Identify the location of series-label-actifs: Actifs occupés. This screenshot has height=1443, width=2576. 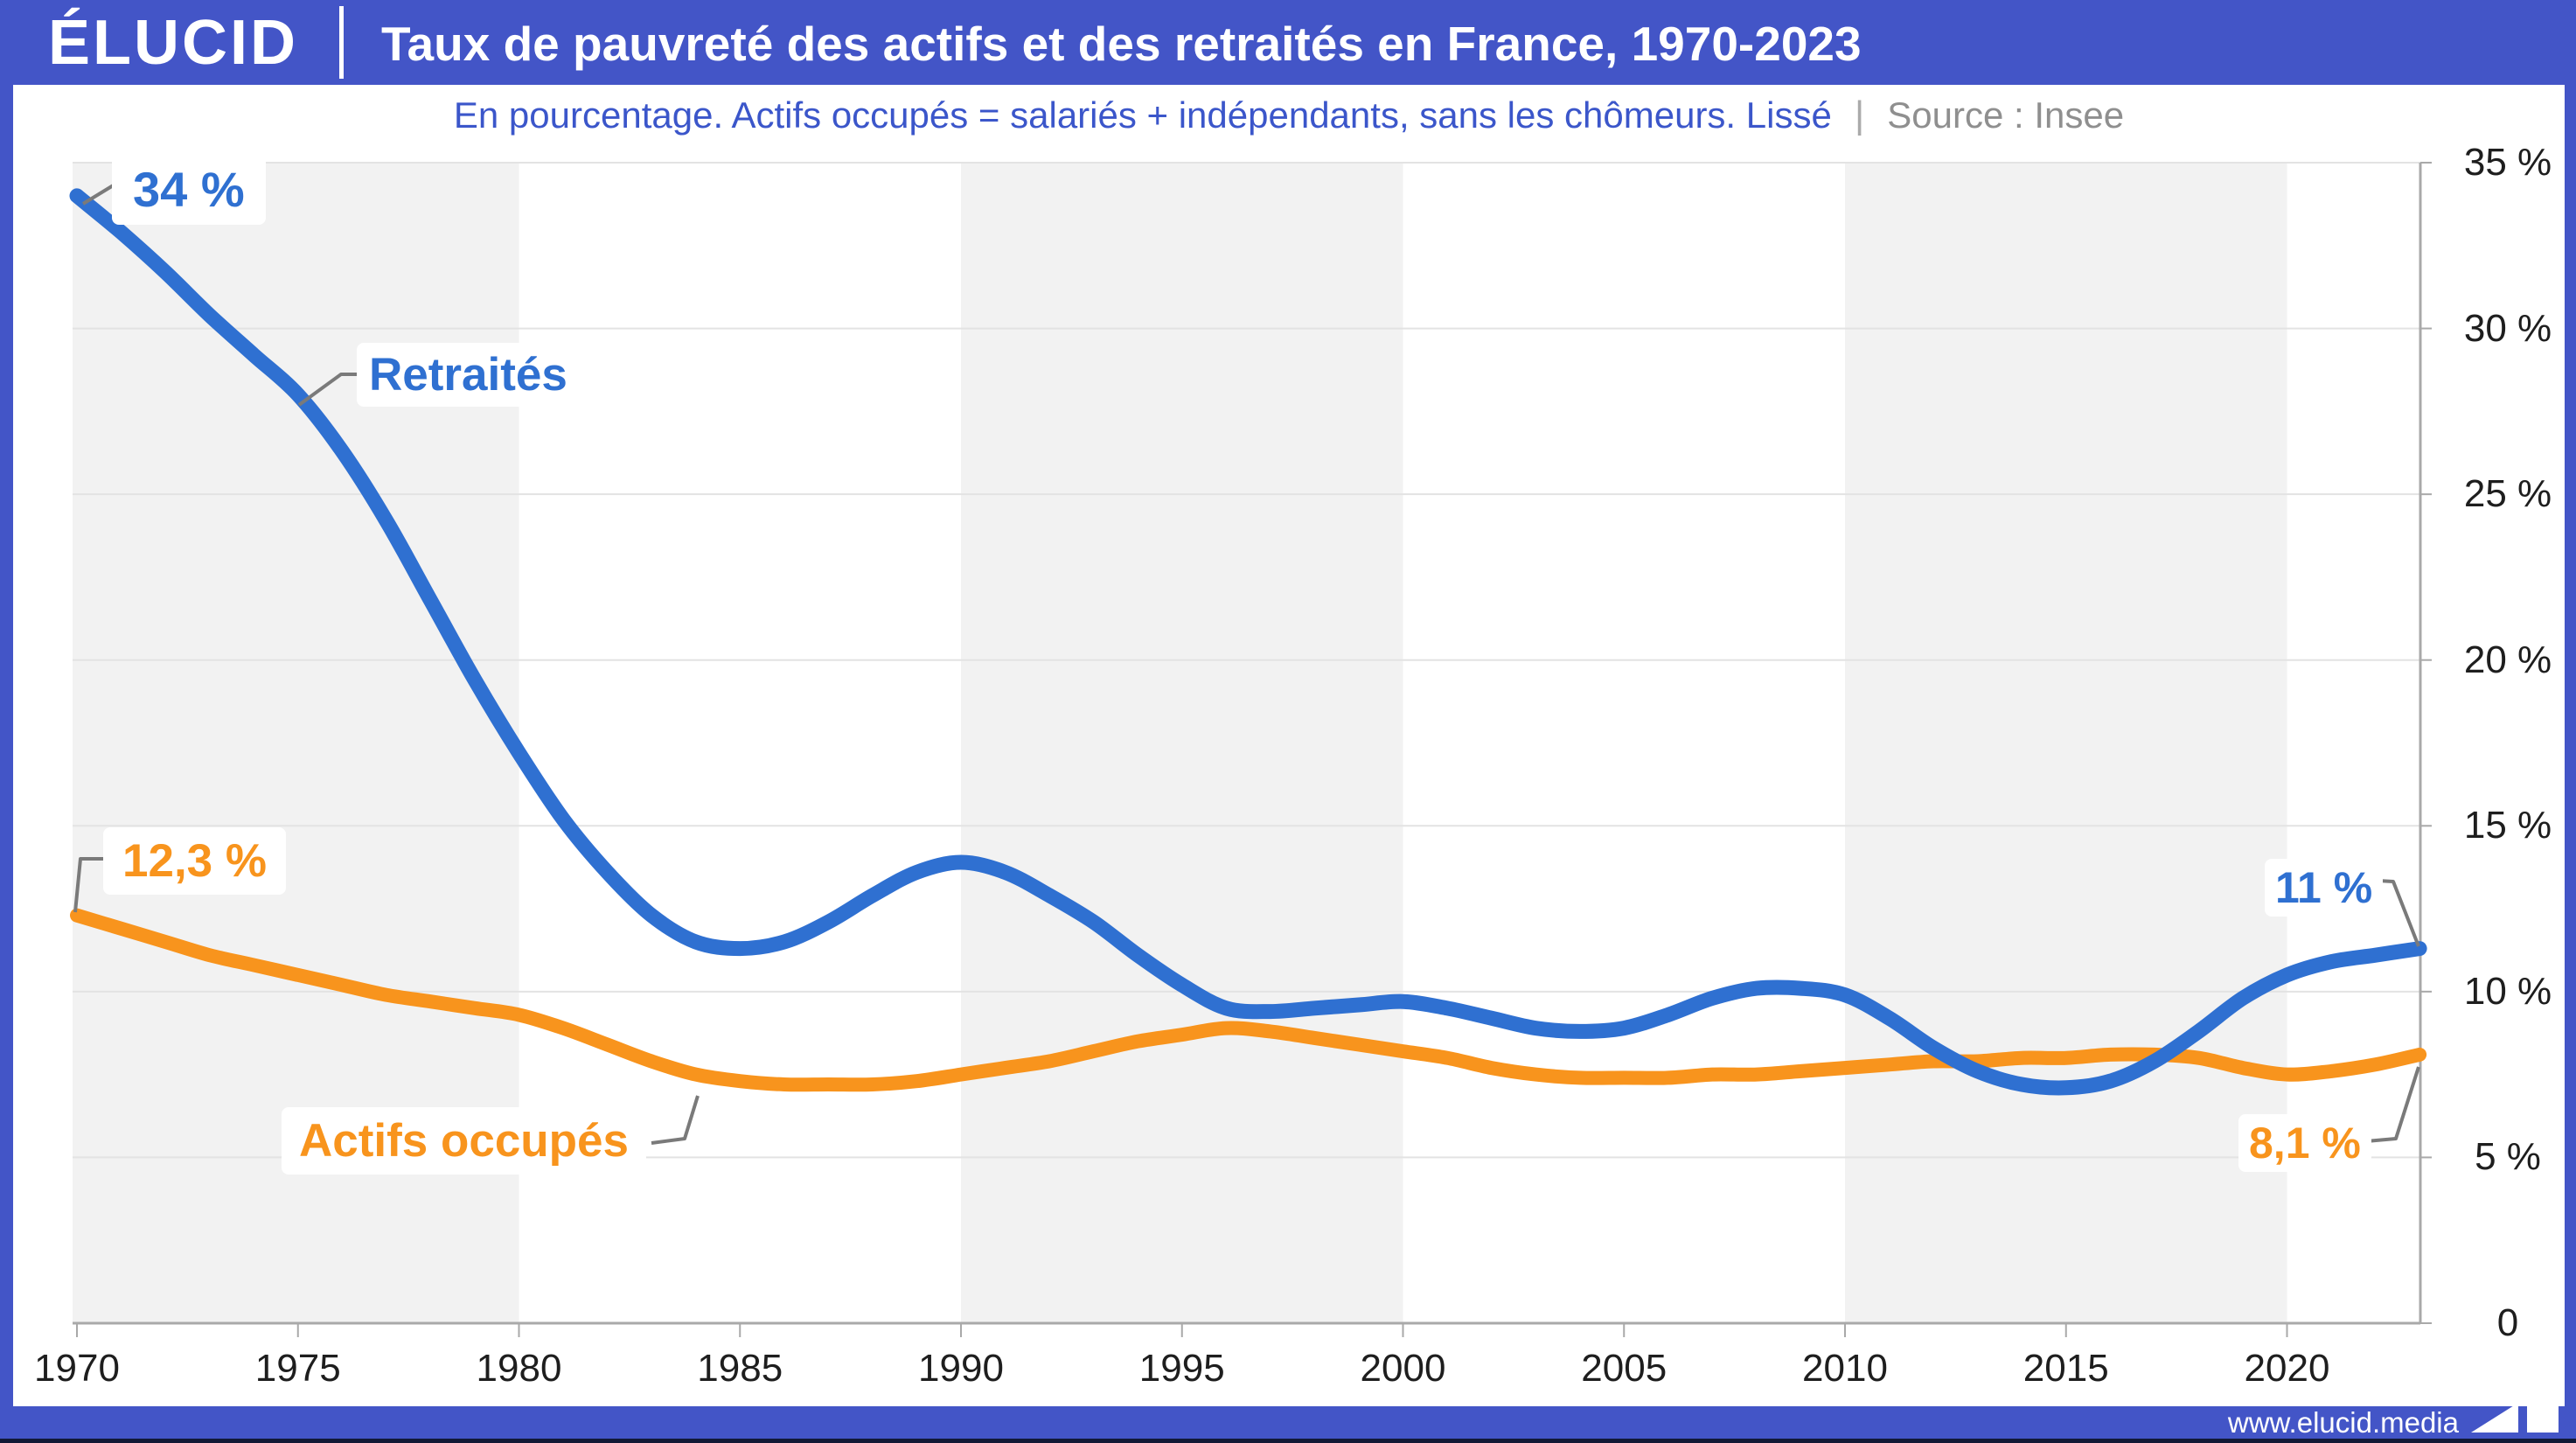
(464, 1141).